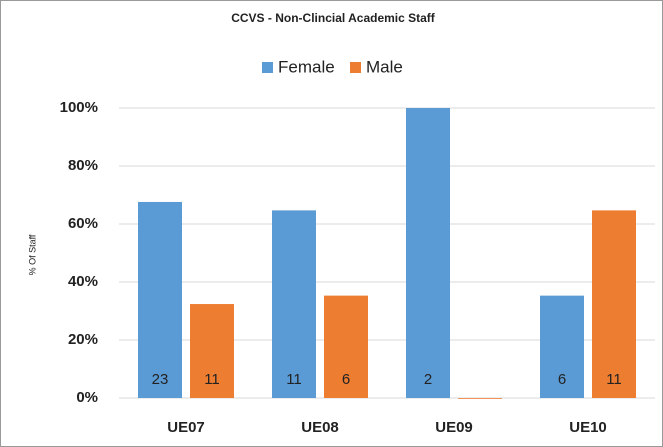 Image resolution: width=663 pixels, height=447 pixels. Describe the element at coordinates (83, 281) in the screenshot. I see `y-tick-label: 40%` at that location.